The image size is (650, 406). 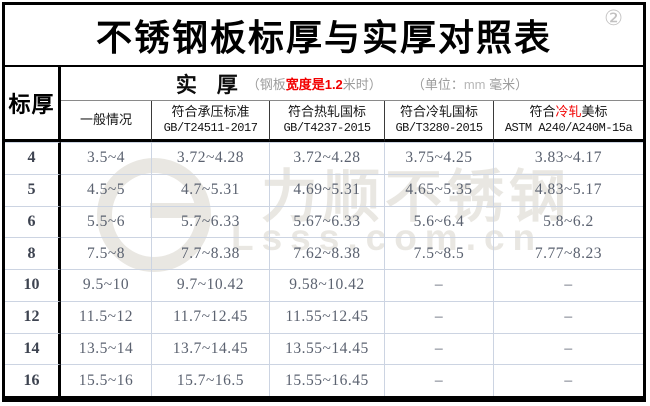 I want to click on value-cell: 3.83~4.17, so click(x=568, y=158).